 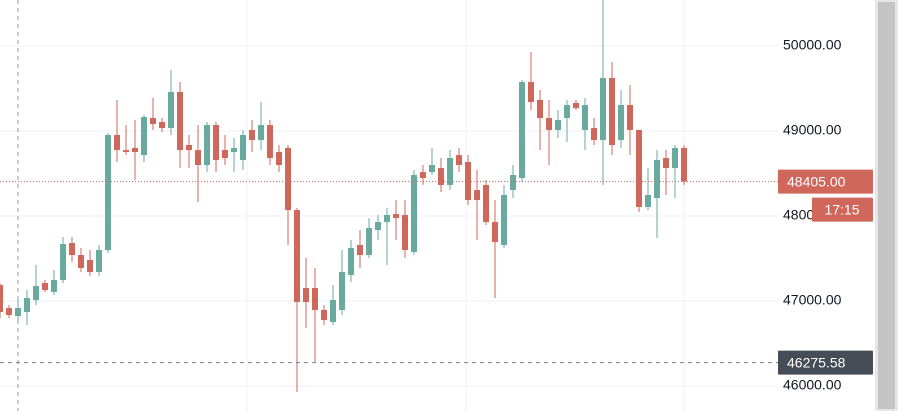 I want to click on y-tick-label: 47000.00, so click(x=812, y=300).